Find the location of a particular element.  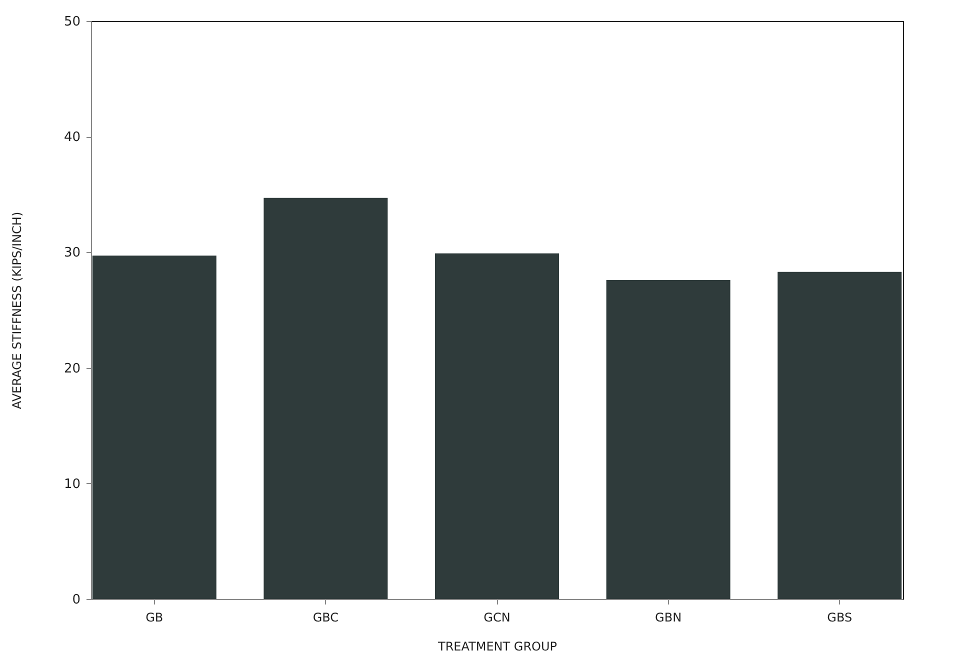

x-tick-label: GCN is located at coordinates (497, 617).